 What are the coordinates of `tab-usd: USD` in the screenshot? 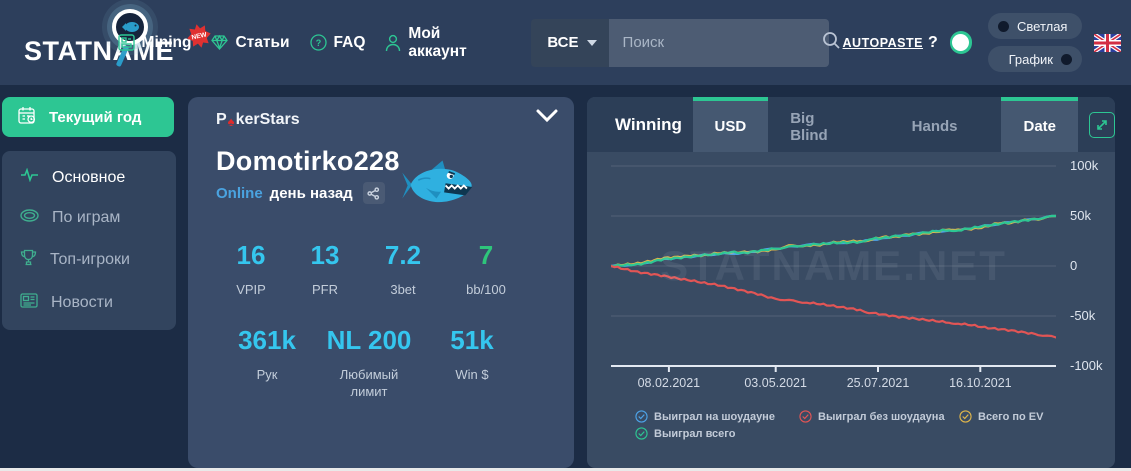 It's located at (730, 124).